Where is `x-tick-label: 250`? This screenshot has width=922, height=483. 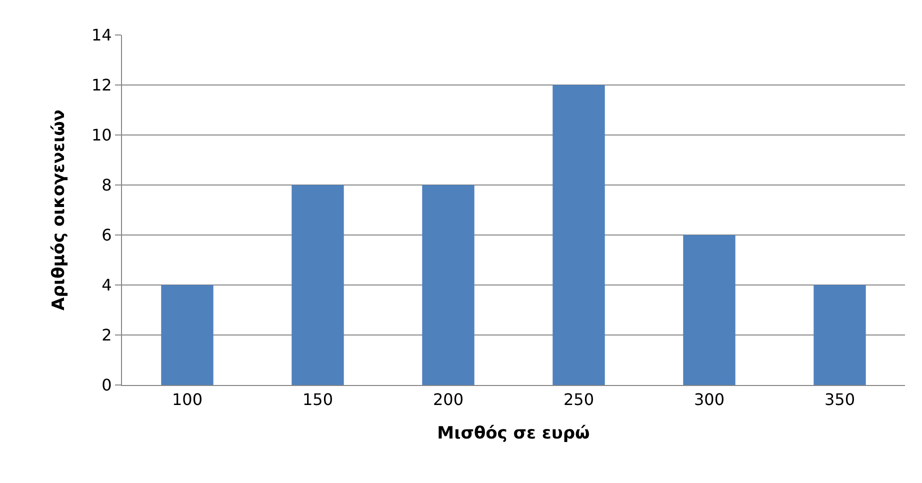
x-tick-label: 250 is located at coordinates (578, 400).